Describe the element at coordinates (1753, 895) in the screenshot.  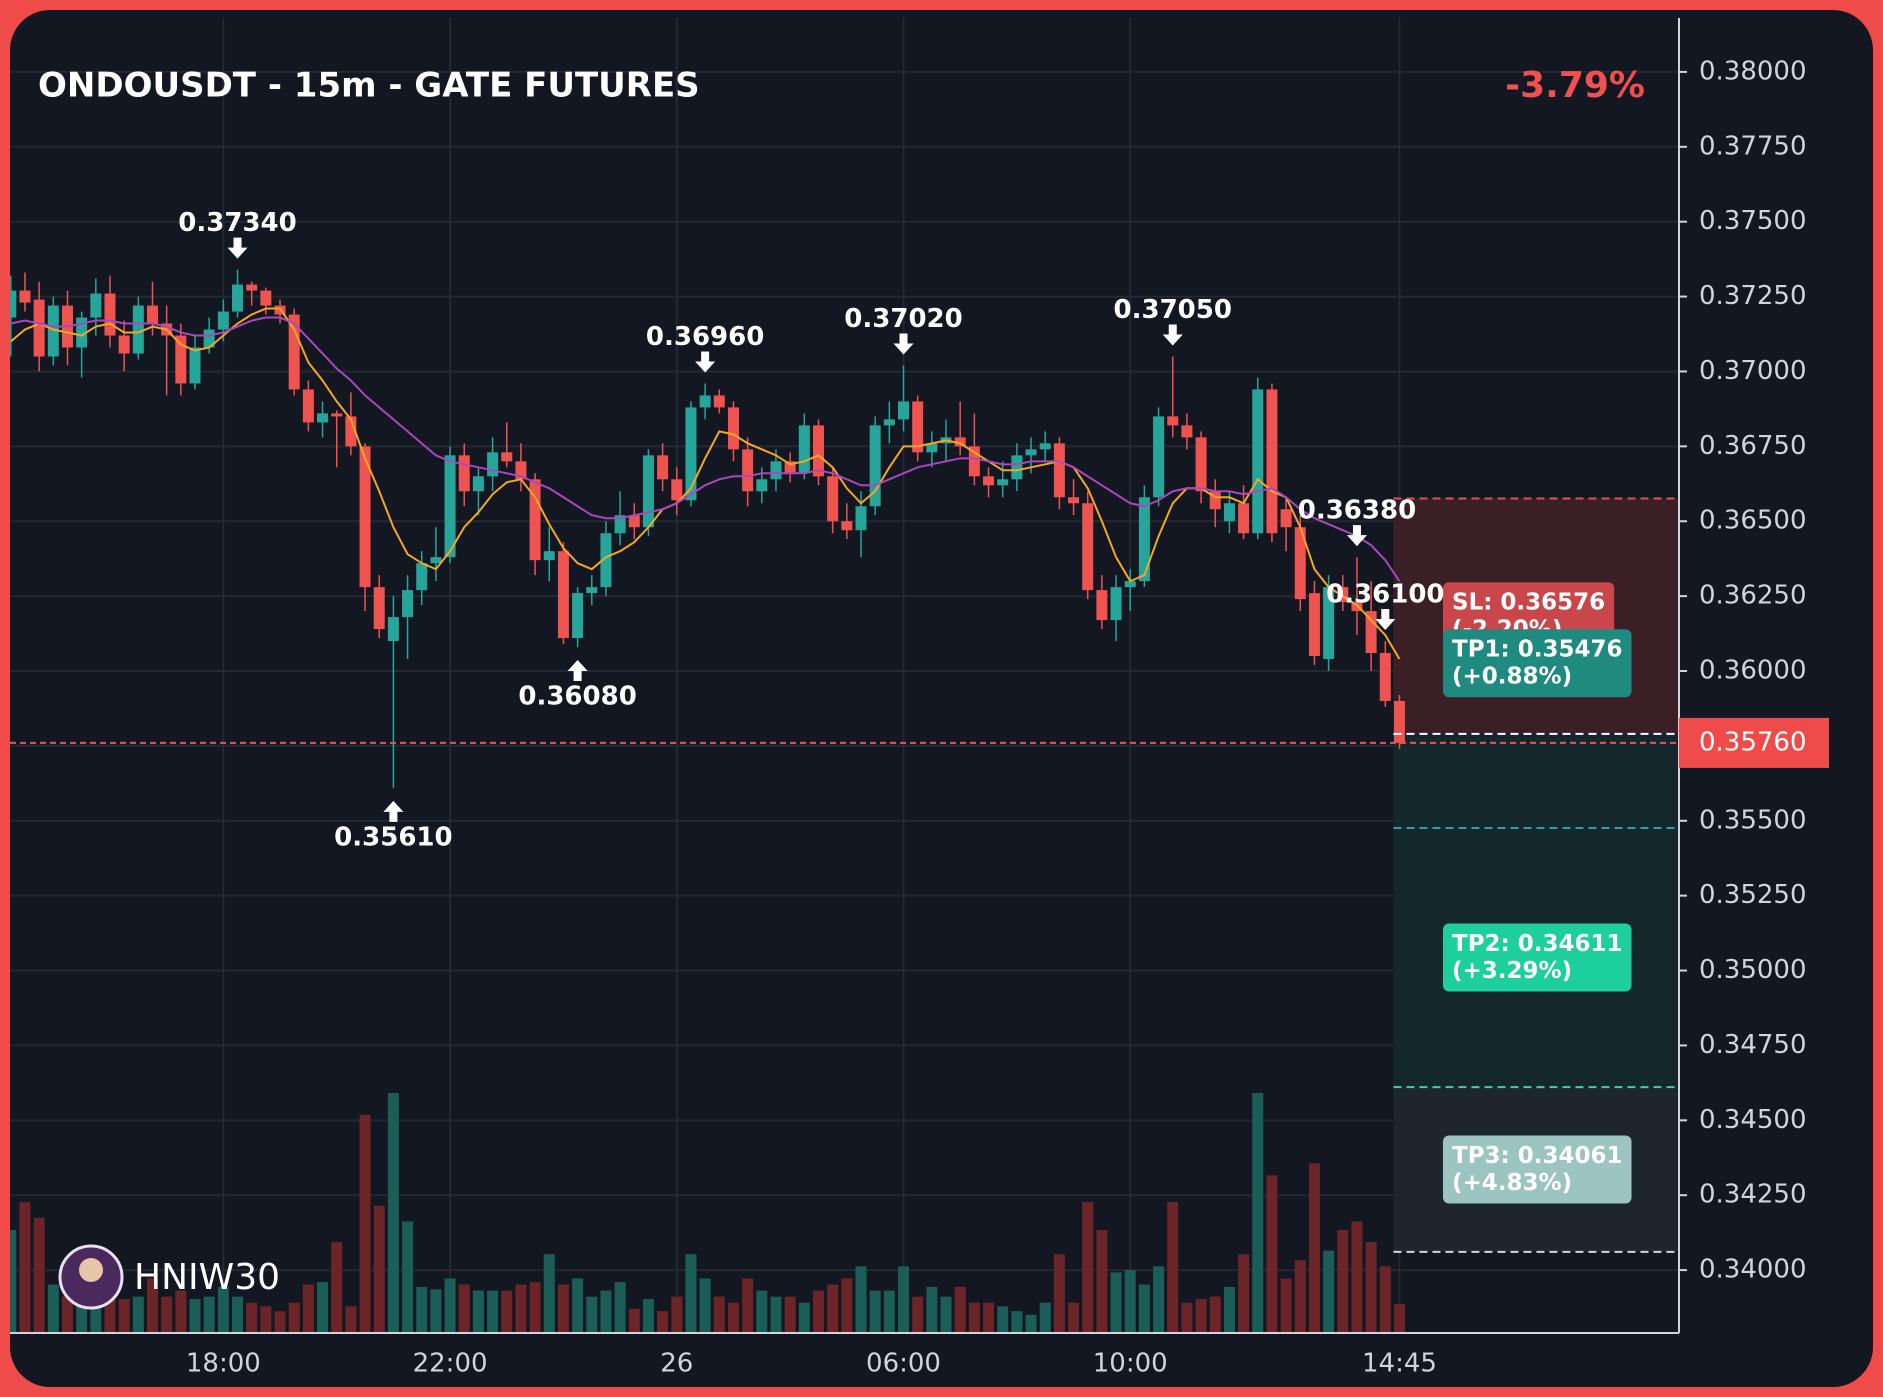
I see `y-tick-label: 0.35250` at that location.